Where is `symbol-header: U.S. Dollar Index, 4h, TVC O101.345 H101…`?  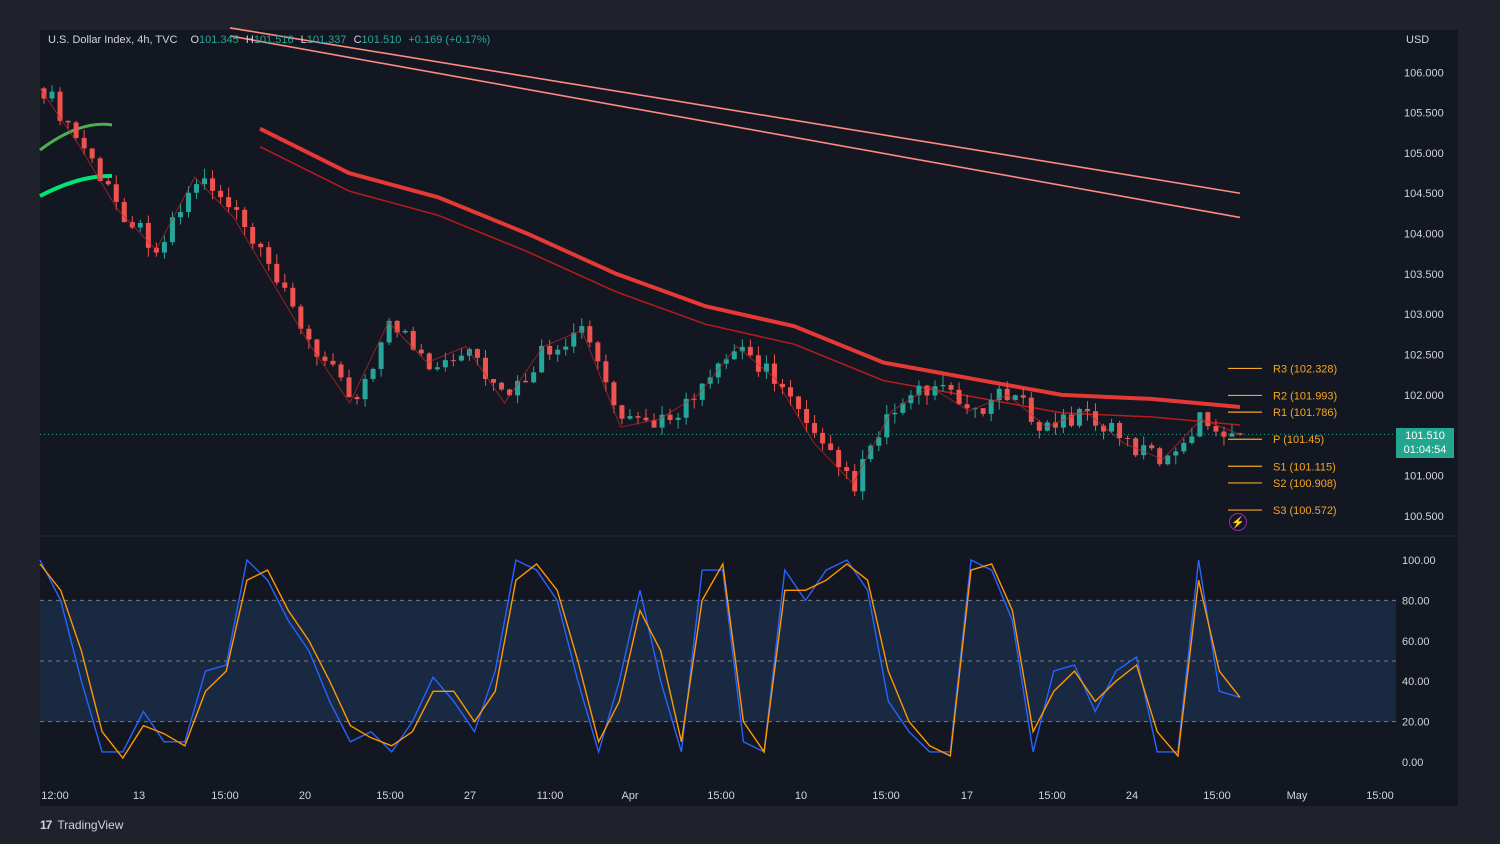
symbol-header: U.S. Dollar Index, 4h, TVC O101.345 H101… is located at coordinates (269, 40).